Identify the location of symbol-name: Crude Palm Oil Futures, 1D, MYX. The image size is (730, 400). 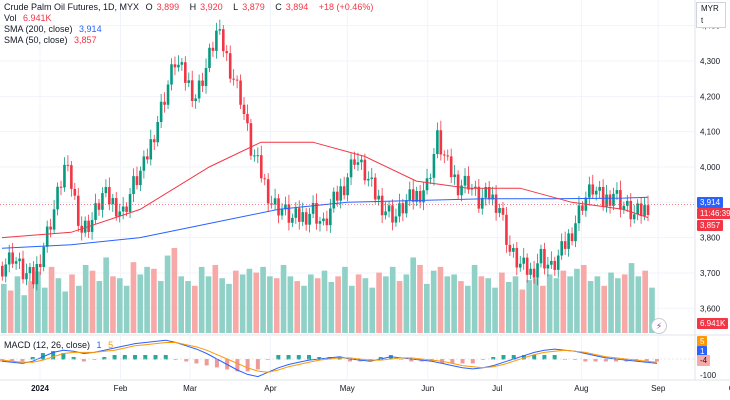
(72, 7).